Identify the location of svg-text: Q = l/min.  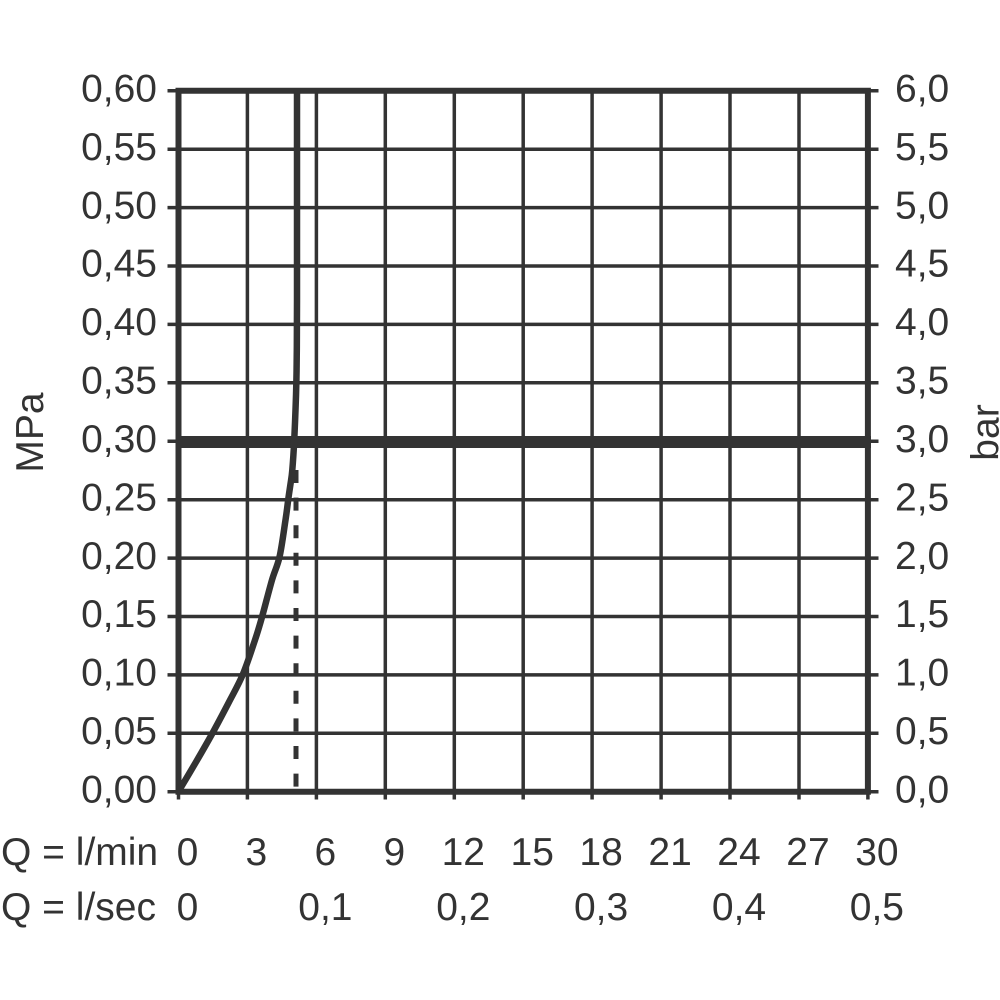
(79, 852).